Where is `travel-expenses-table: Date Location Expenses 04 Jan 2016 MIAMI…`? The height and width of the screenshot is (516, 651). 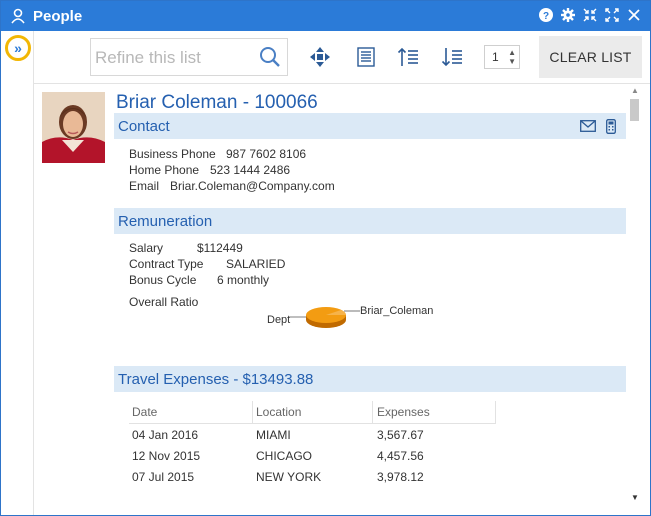 travel-expenses-table: Date Location Expenses 04 Jan 2016 MIAMI… is located at coordinates (312, 450).